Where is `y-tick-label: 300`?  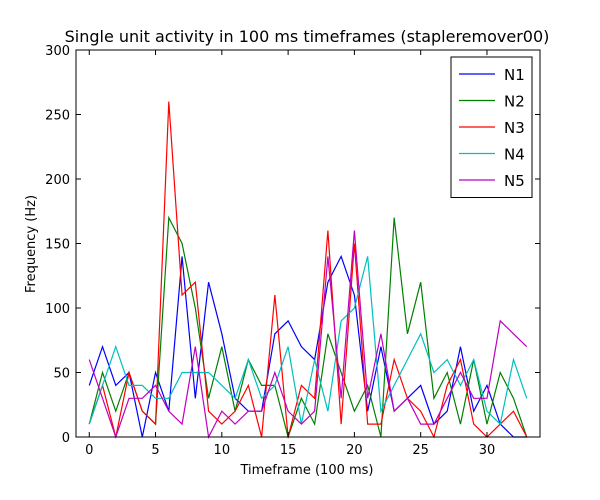
y-tick-label: 300 is located at coordinates (57, 51).